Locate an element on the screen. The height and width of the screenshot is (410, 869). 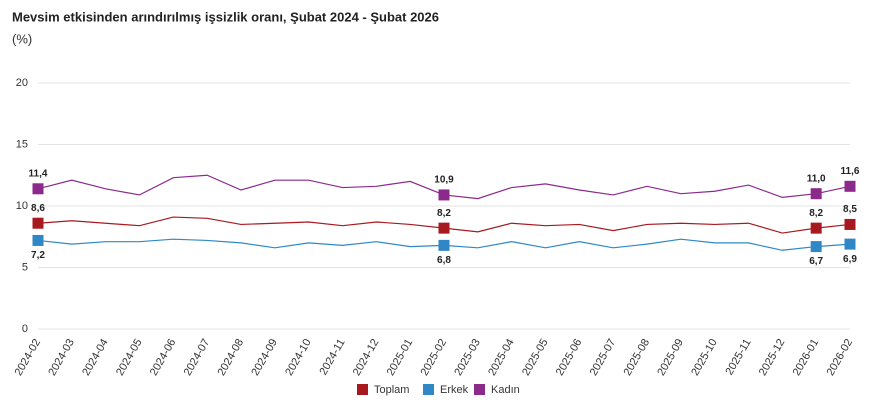
x-tick-label: 2025-11 is located at coordinates (738, 357).